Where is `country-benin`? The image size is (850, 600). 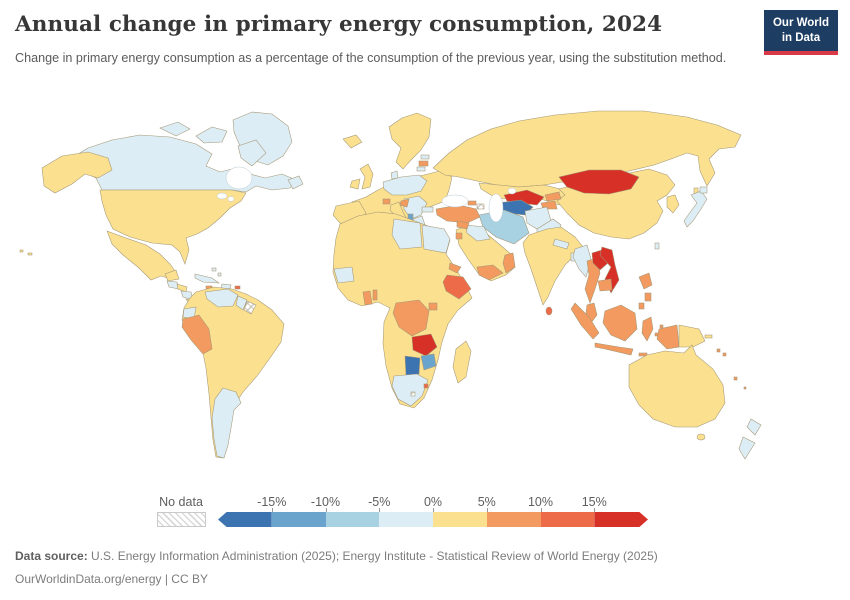 country-benin is located at coordinates (375, 295).